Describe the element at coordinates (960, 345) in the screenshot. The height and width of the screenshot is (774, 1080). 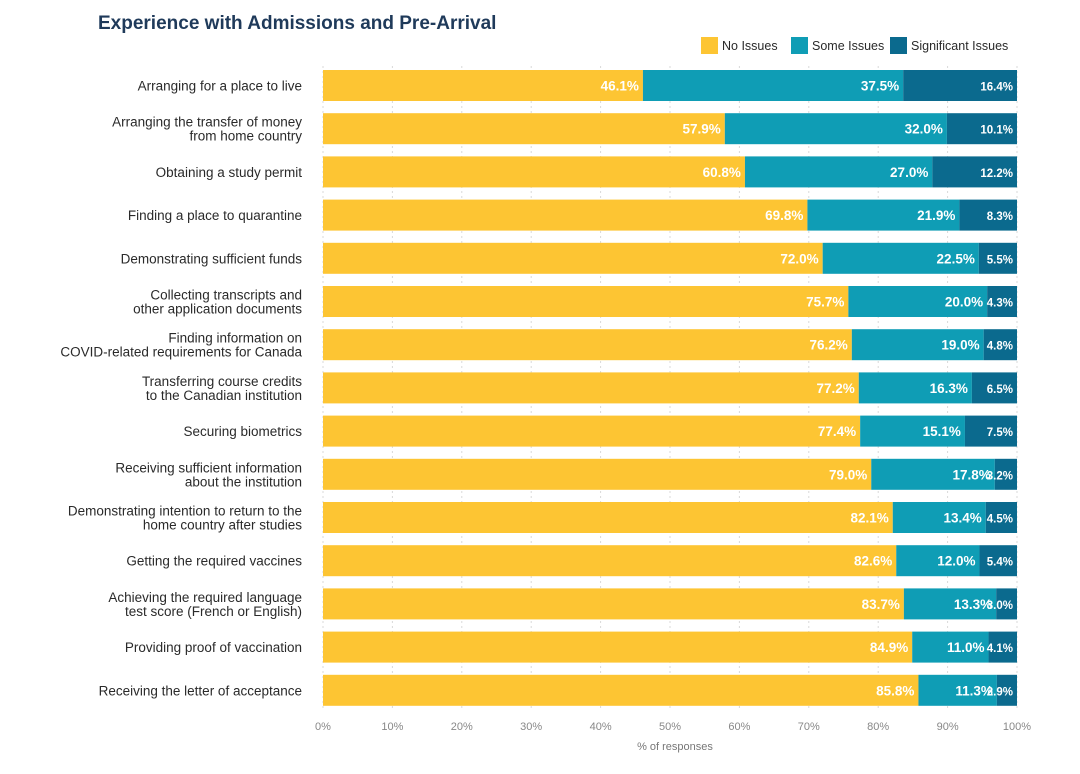
I see `data-label: 19.0%` at that location.